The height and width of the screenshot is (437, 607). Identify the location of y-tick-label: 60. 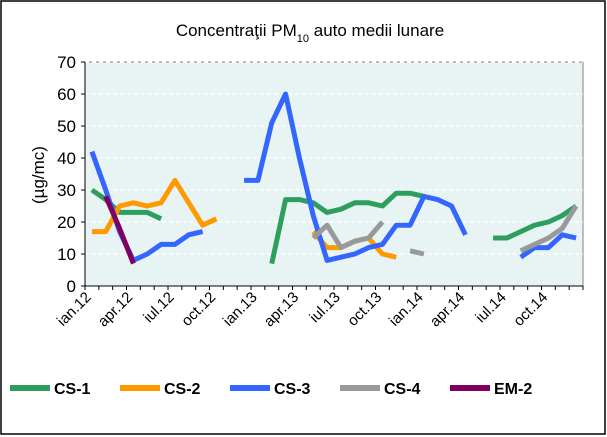
(66, 94).